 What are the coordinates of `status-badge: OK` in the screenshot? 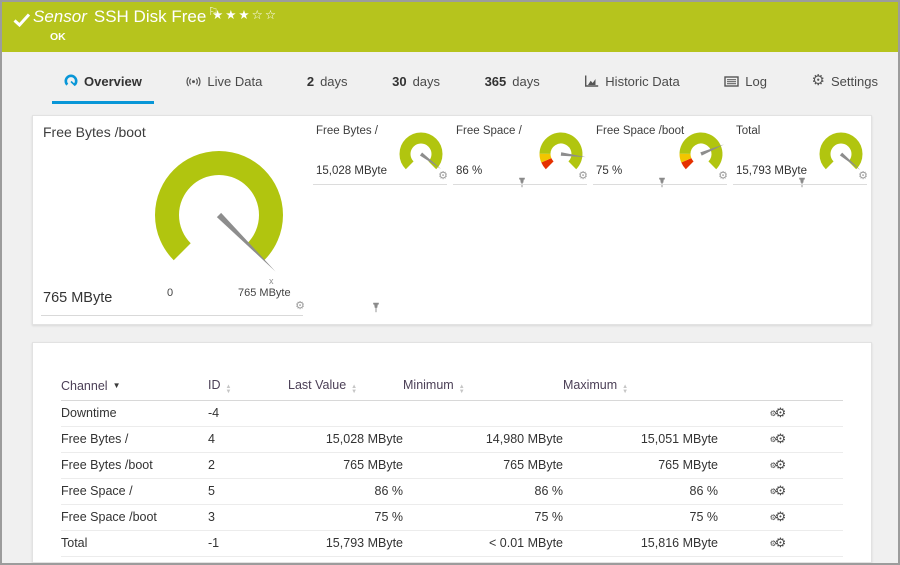 It's located at (58, 37).